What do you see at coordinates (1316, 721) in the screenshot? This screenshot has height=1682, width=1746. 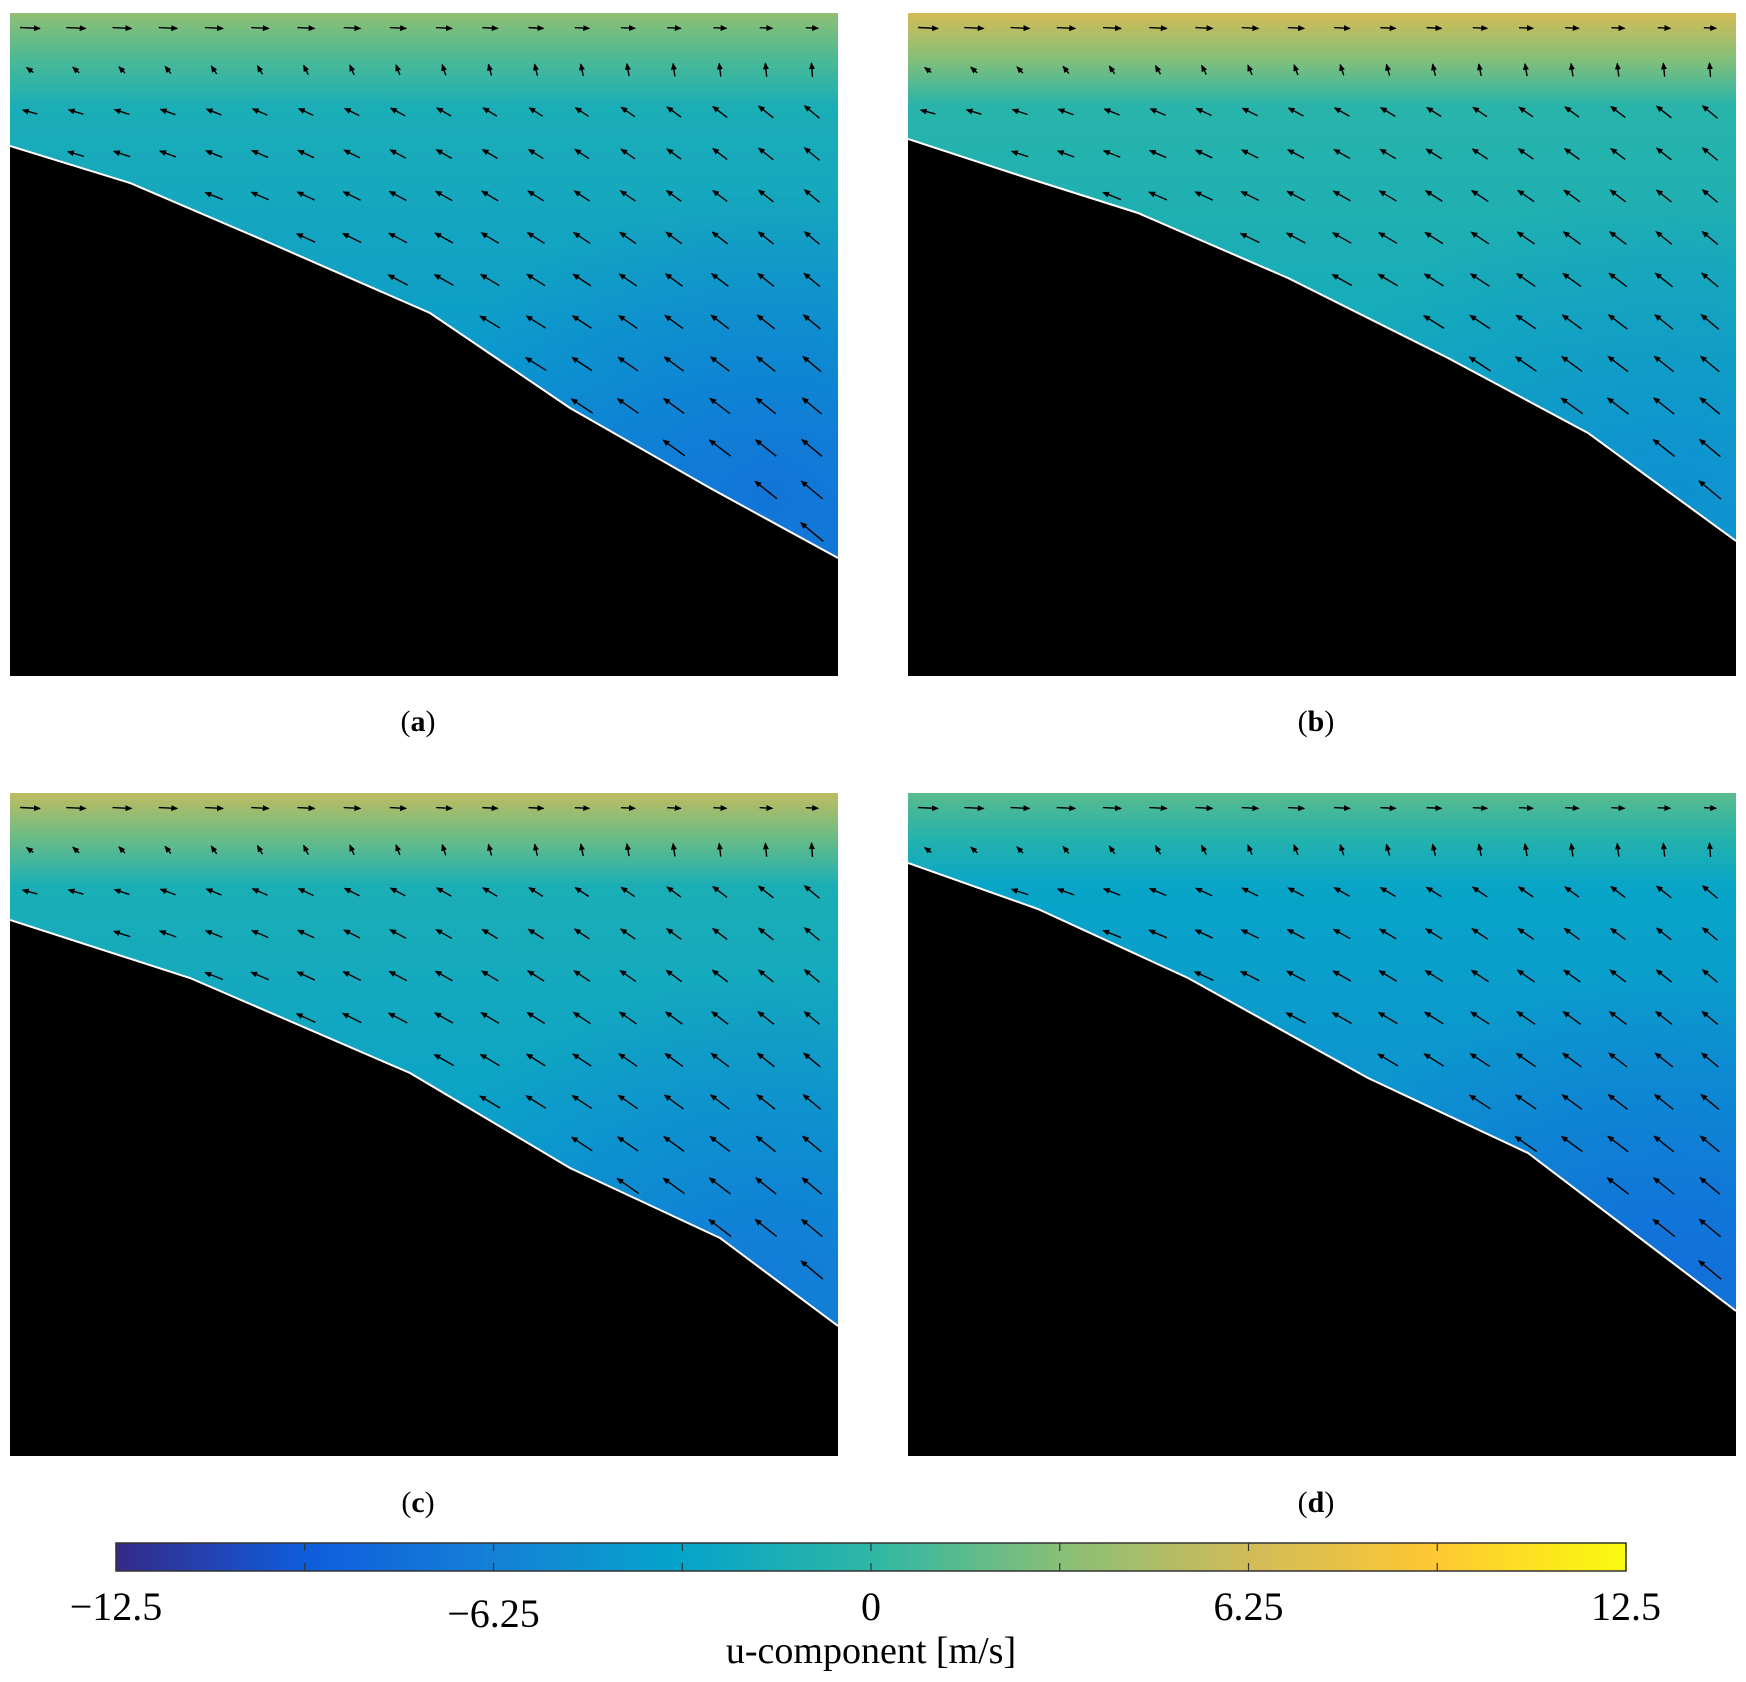 I see `caption-b: (b)` at bounding box center [1316, 721].